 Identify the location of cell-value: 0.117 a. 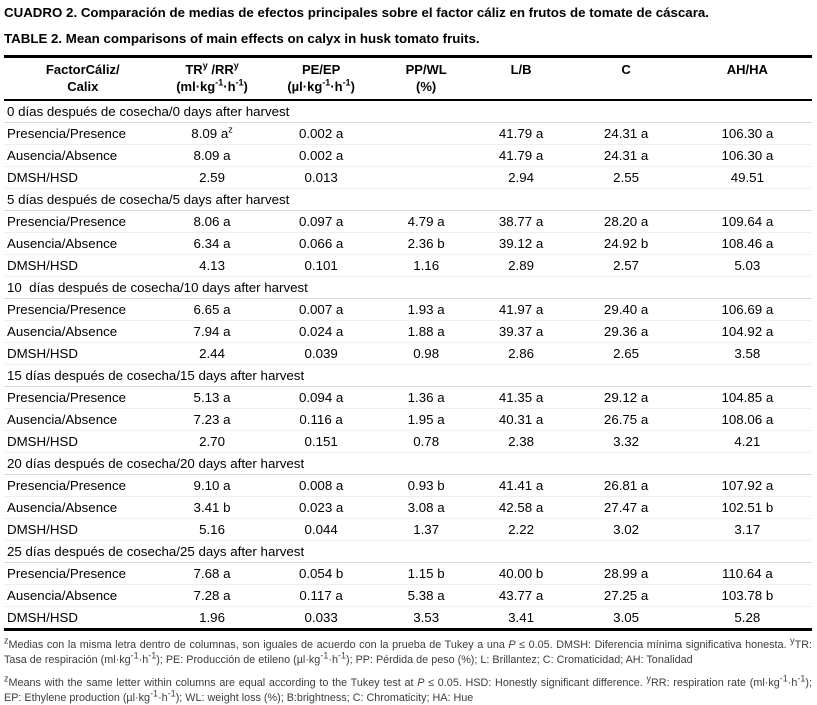
(321, 595).